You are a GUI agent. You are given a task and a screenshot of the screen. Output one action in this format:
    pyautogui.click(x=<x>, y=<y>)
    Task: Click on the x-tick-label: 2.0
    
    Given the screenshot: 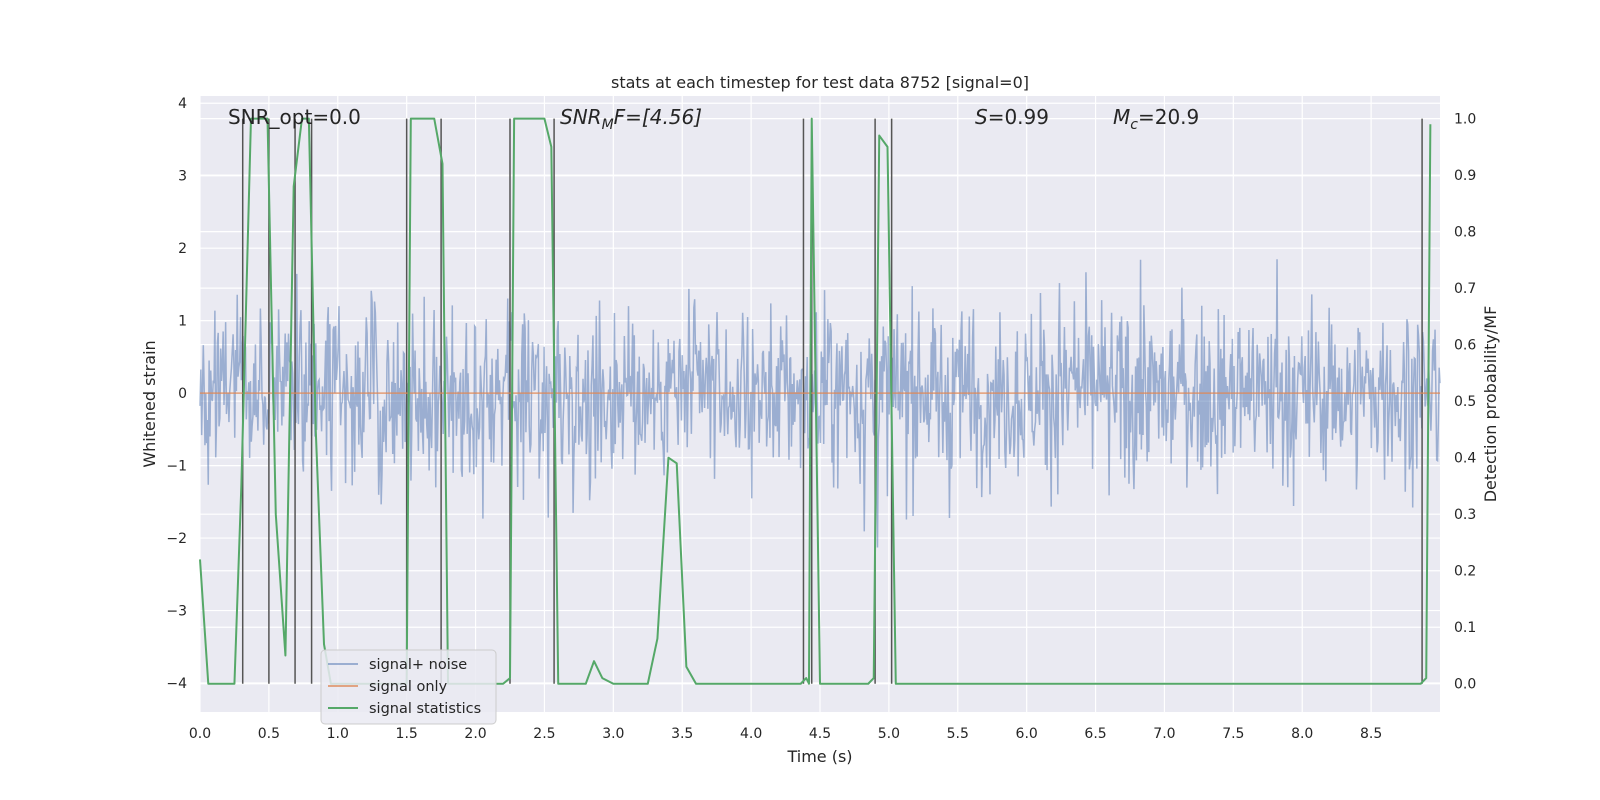 What is the action you would take?
    pyautogui.click(x=475, y=734)
    